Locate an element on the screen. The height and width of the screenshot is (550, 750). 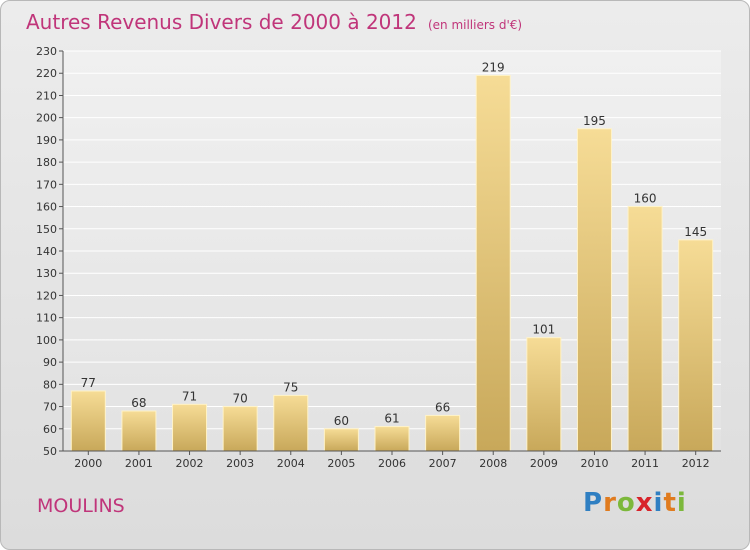
town-name: MOULINS is located at coordinates (81, 506).